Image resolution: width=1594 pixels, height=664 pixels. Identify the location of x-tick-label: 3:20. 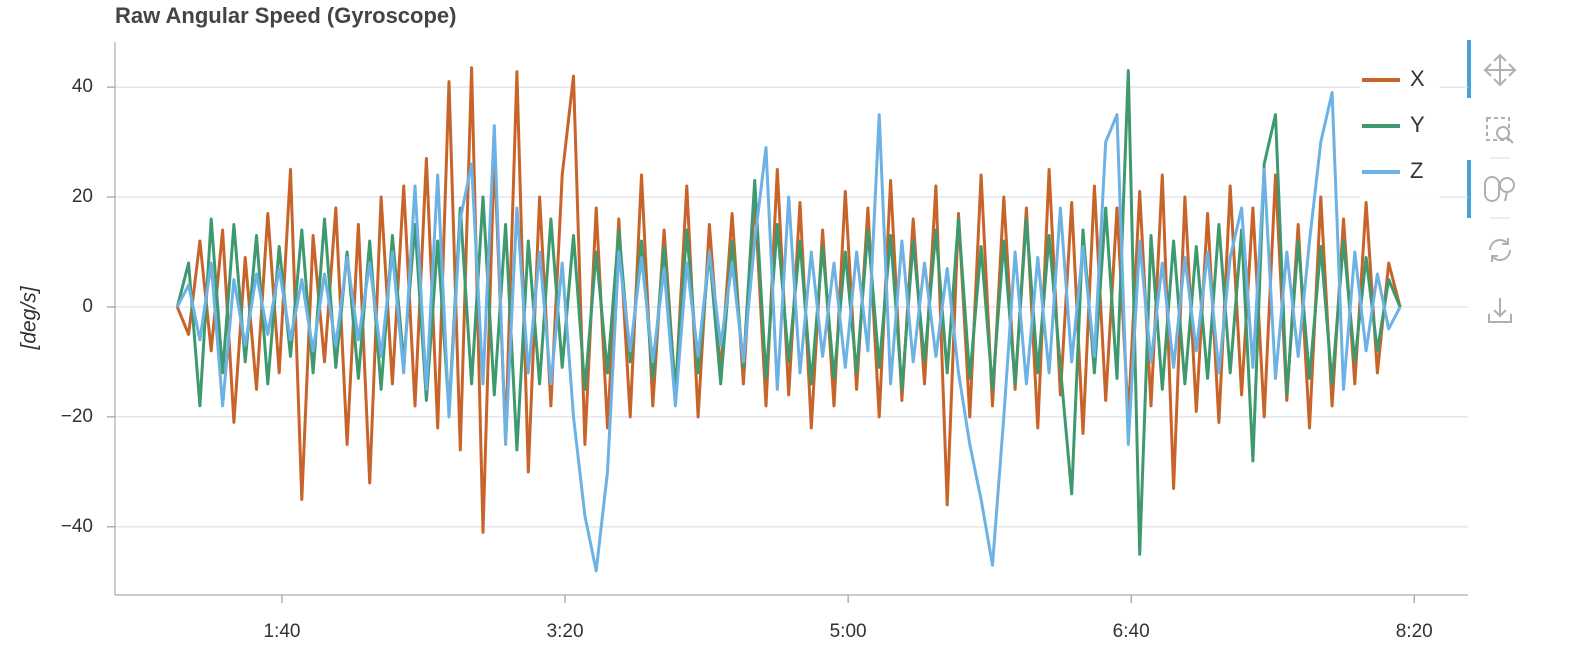
(565, 631).